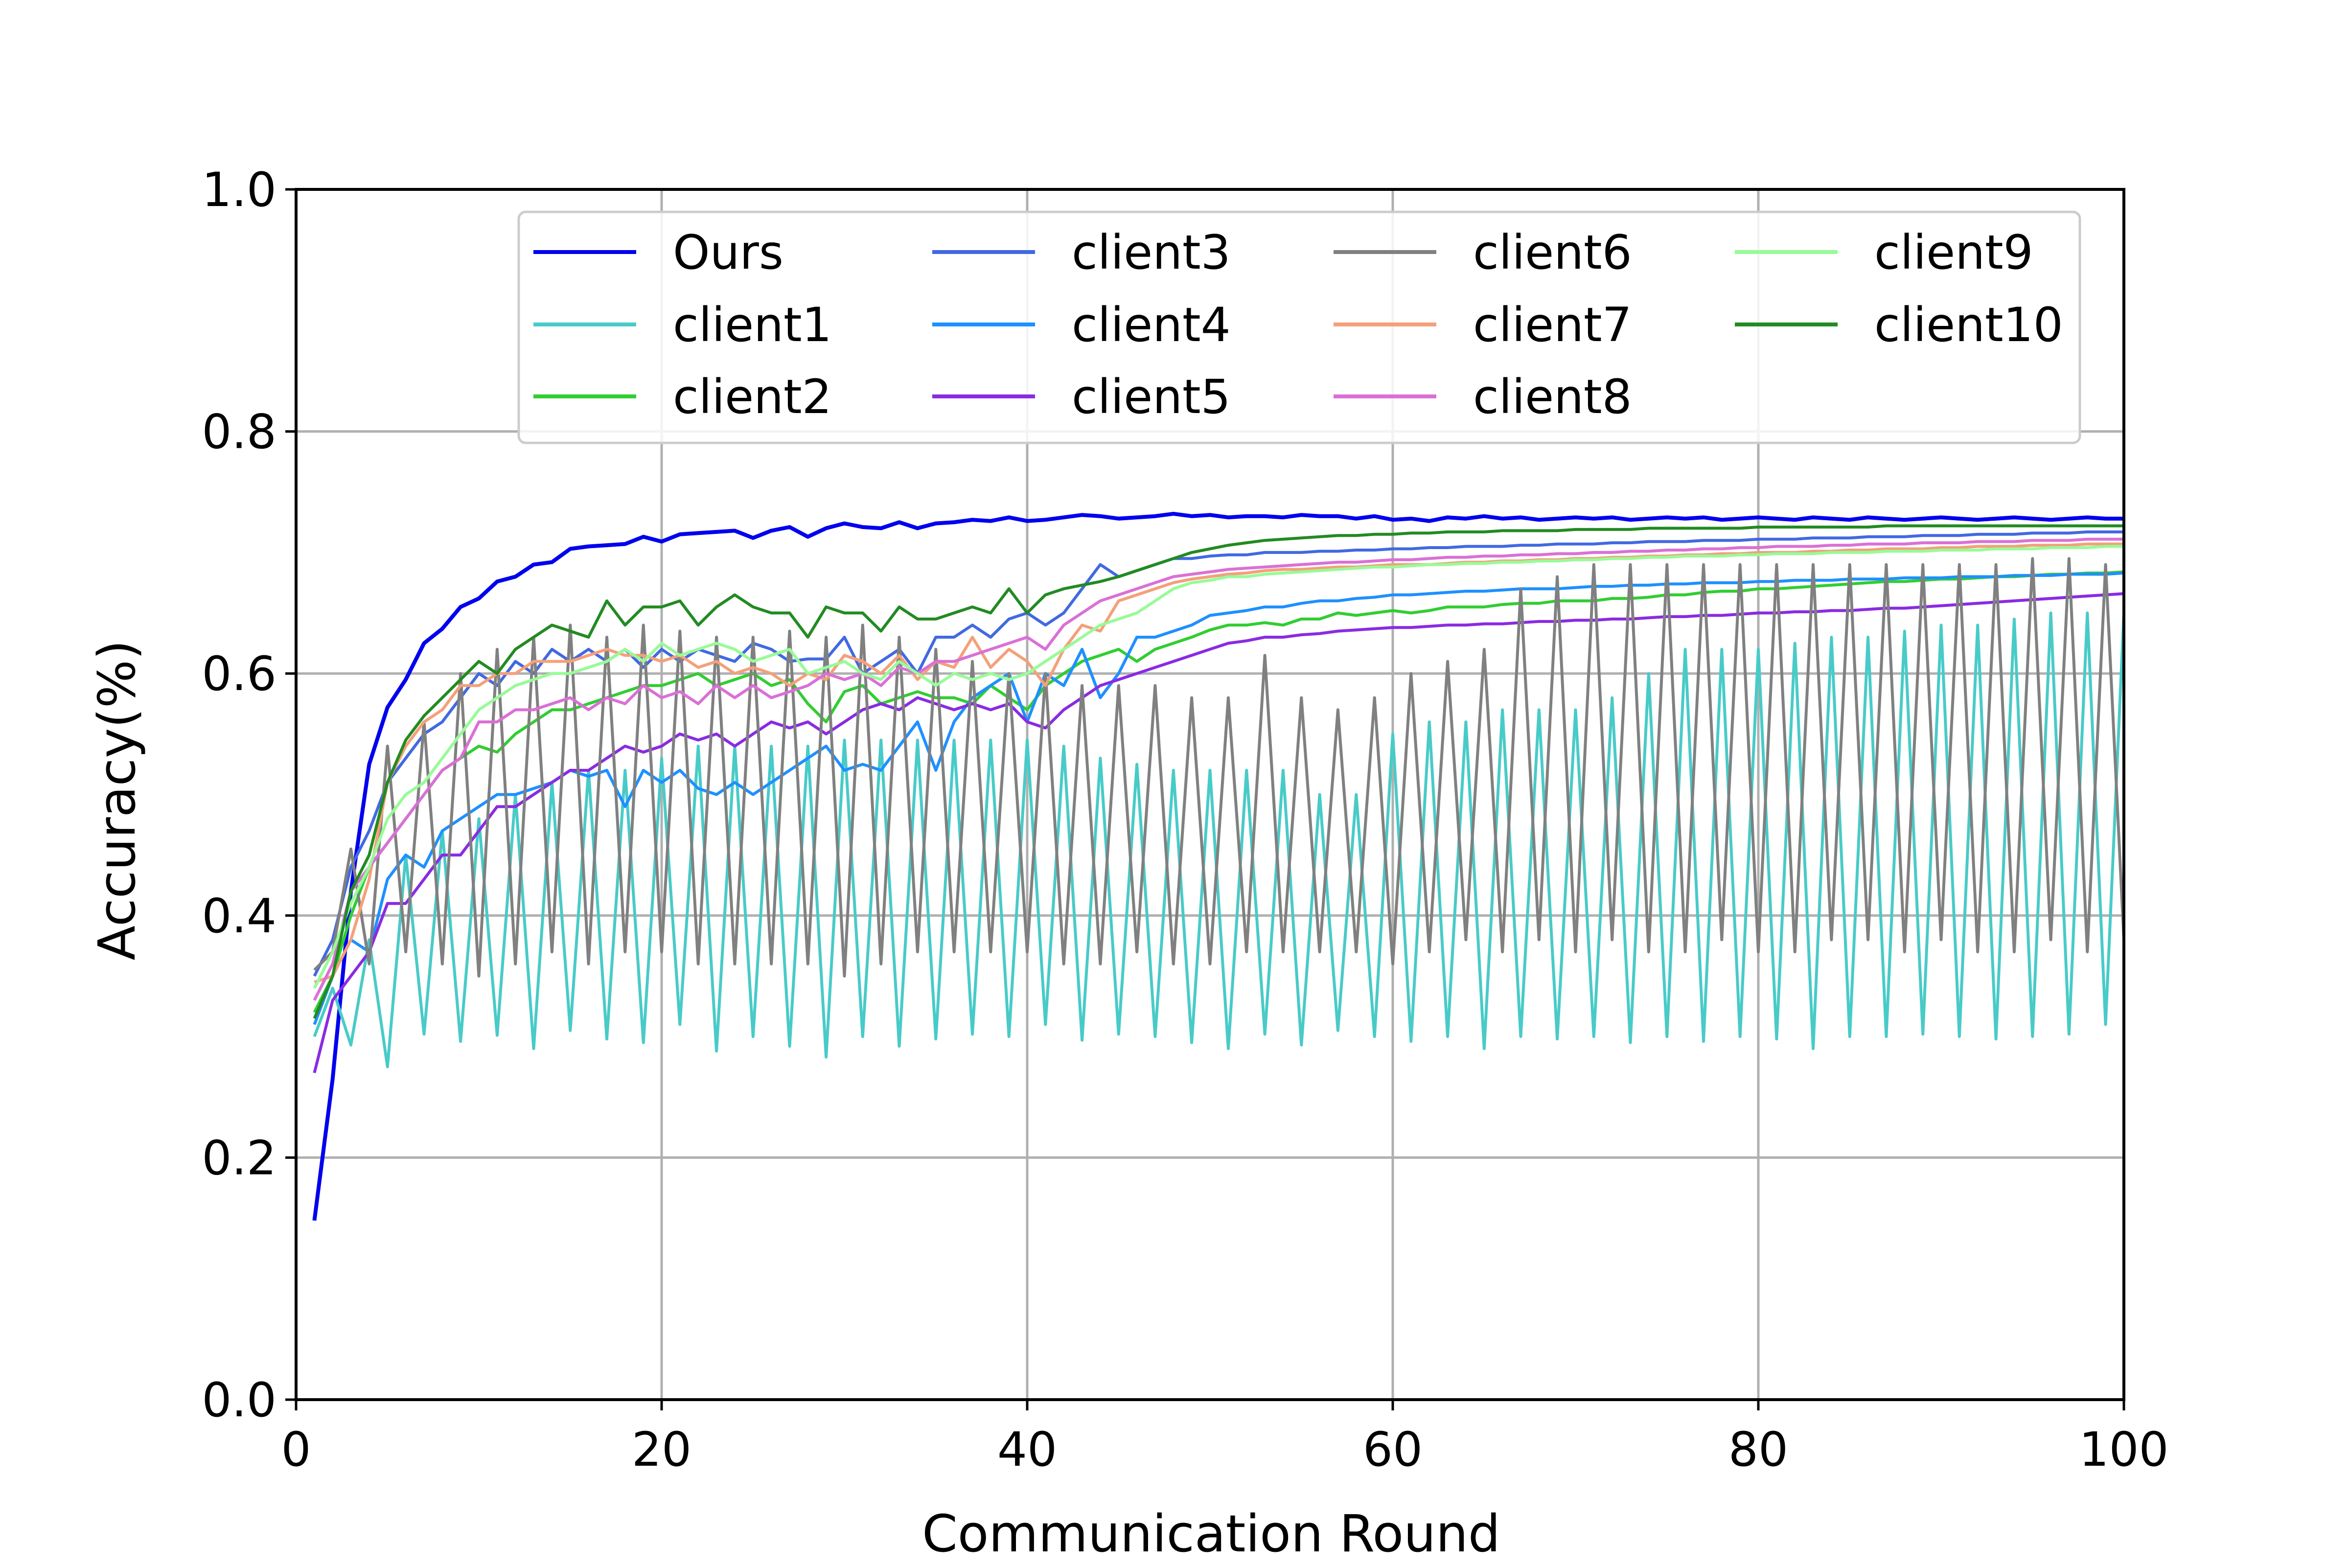 The width and height of the screenshot is (2349, 1568). I want to click on legend-label: client3, so click(1152, 252).